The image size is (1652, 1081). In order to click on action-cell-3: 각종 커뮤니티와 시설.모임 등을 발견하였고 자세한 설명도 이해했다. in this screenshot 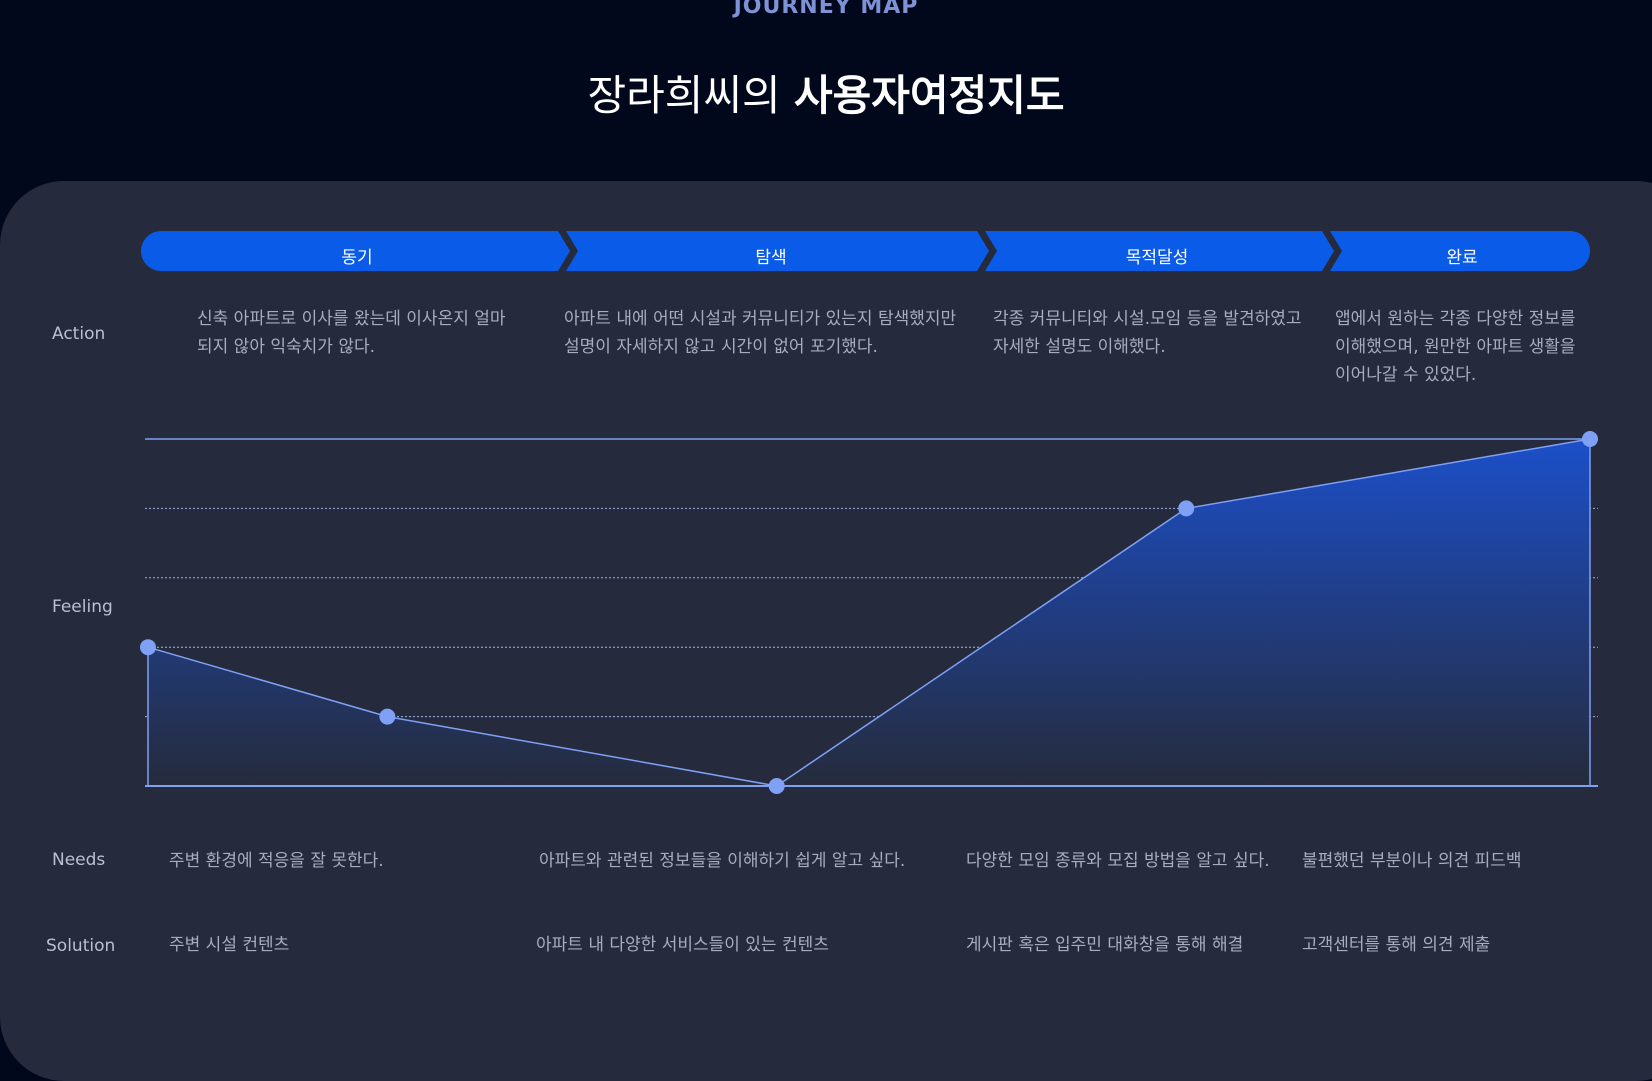, I will do `click(1147, 333)`.